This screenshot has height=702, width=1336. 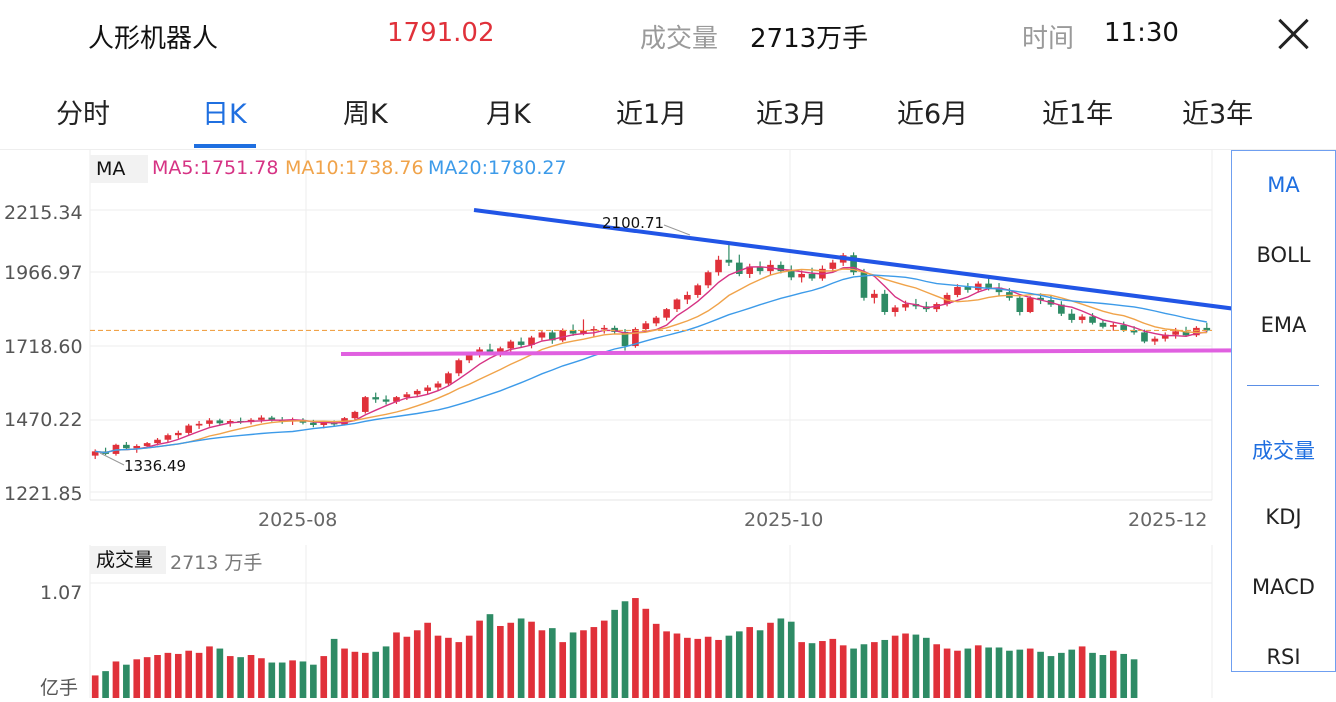 I want to click on tab-day-k: 日K, so click(x=224, y=114).